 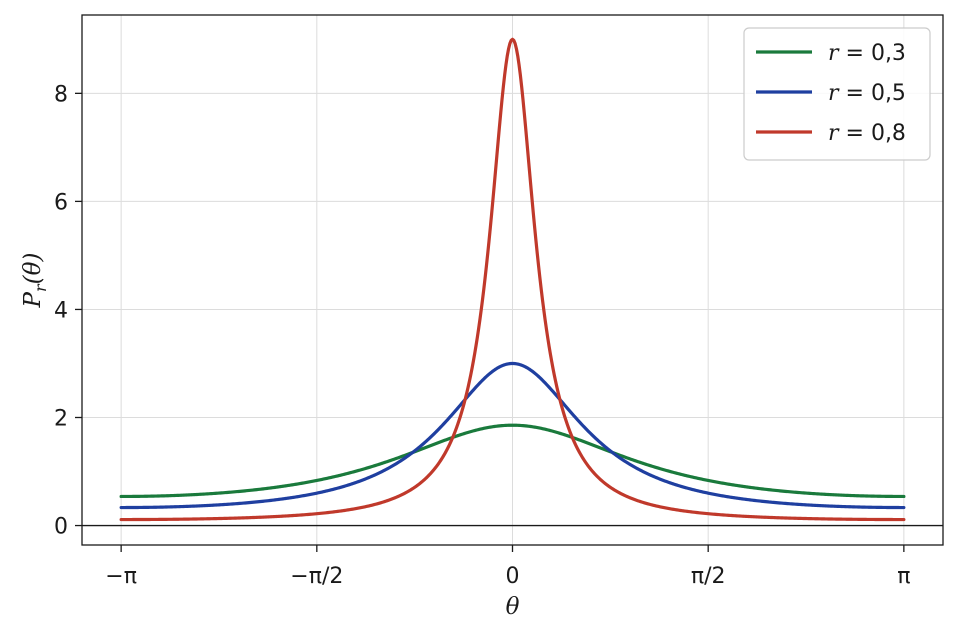 What do you see at coordinates (121, 576) in the screenshot?
I see `x-tick-label: −π` at bounding box center [121, 576].